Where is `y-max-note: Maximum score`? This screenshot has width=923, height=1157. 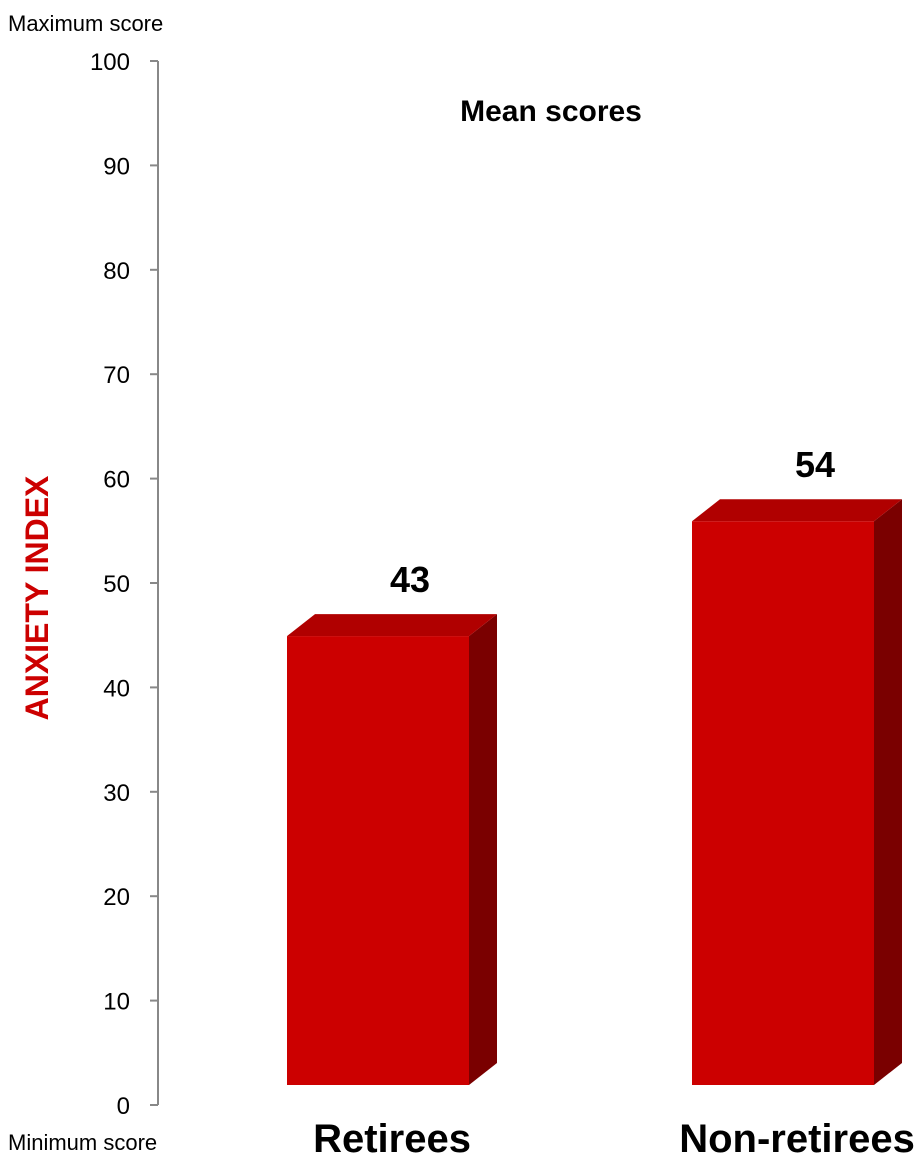
y-max-note: Maximum score is located at coordinates (85, 23).